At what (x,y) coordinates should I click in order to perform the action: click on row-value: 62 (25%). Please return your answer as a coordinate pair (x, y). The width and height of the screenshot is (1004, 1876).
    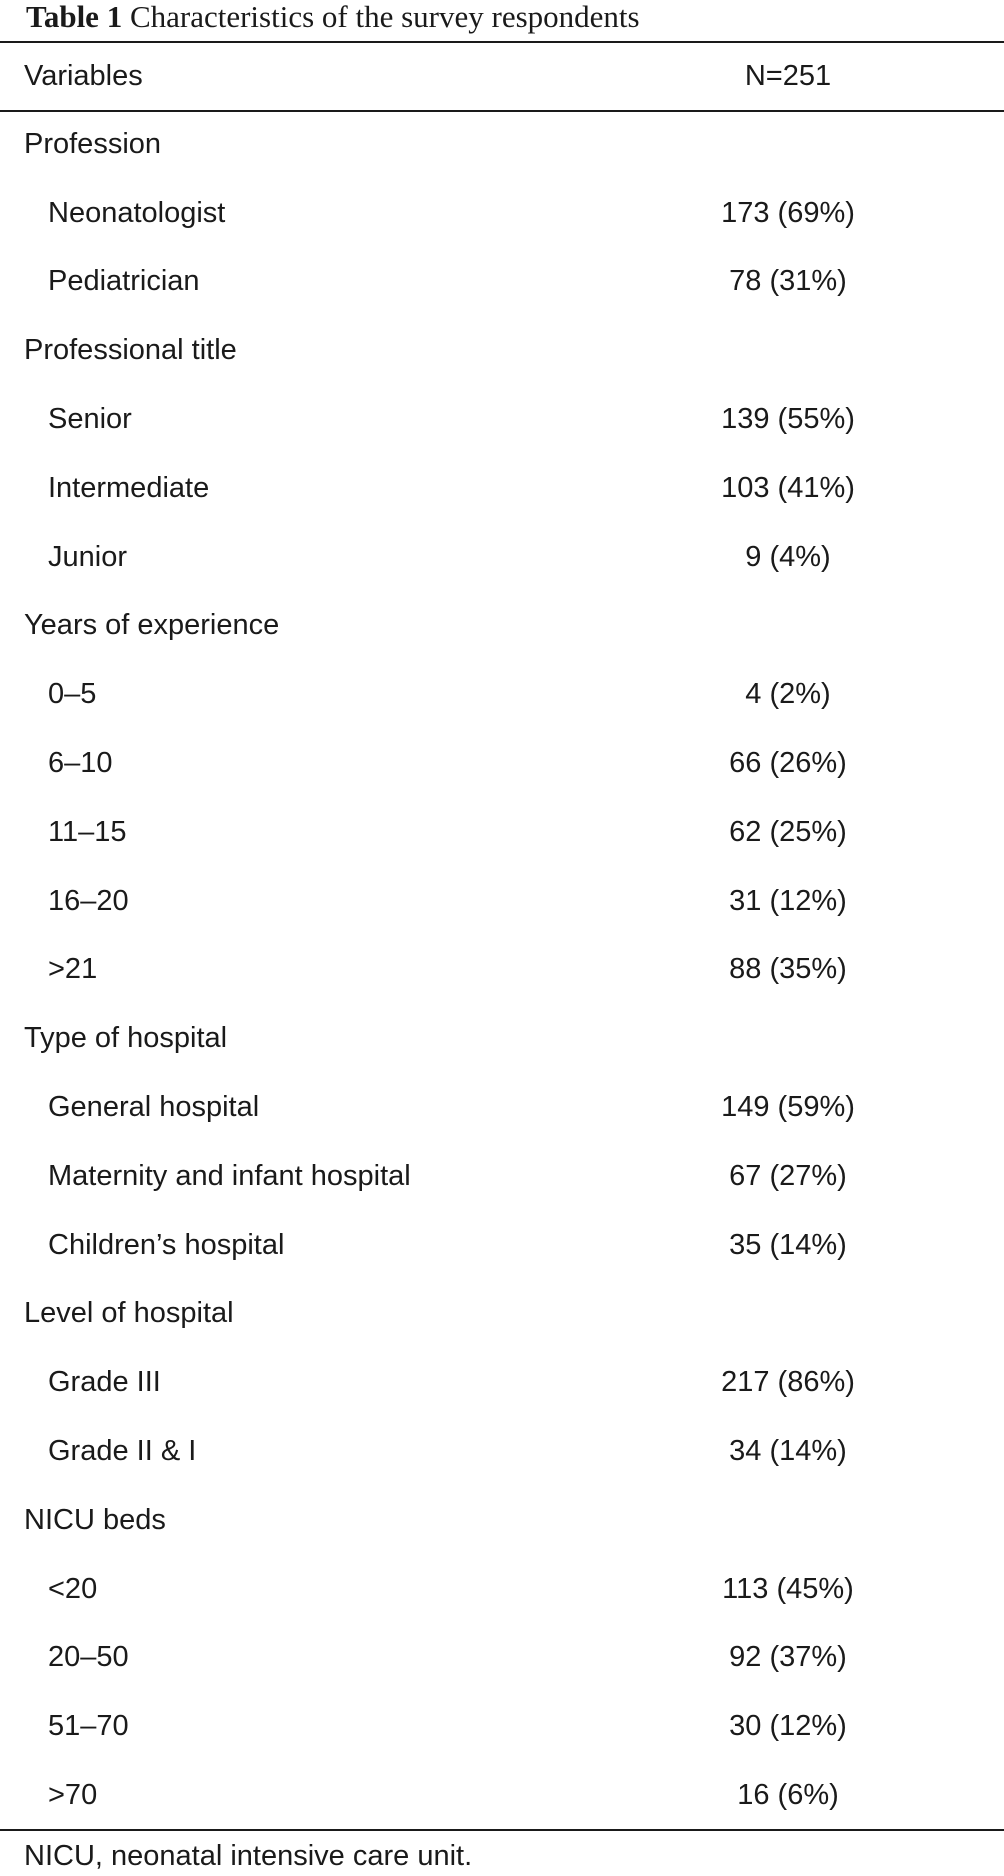
    Looking at the image, I should click on (788, 831).